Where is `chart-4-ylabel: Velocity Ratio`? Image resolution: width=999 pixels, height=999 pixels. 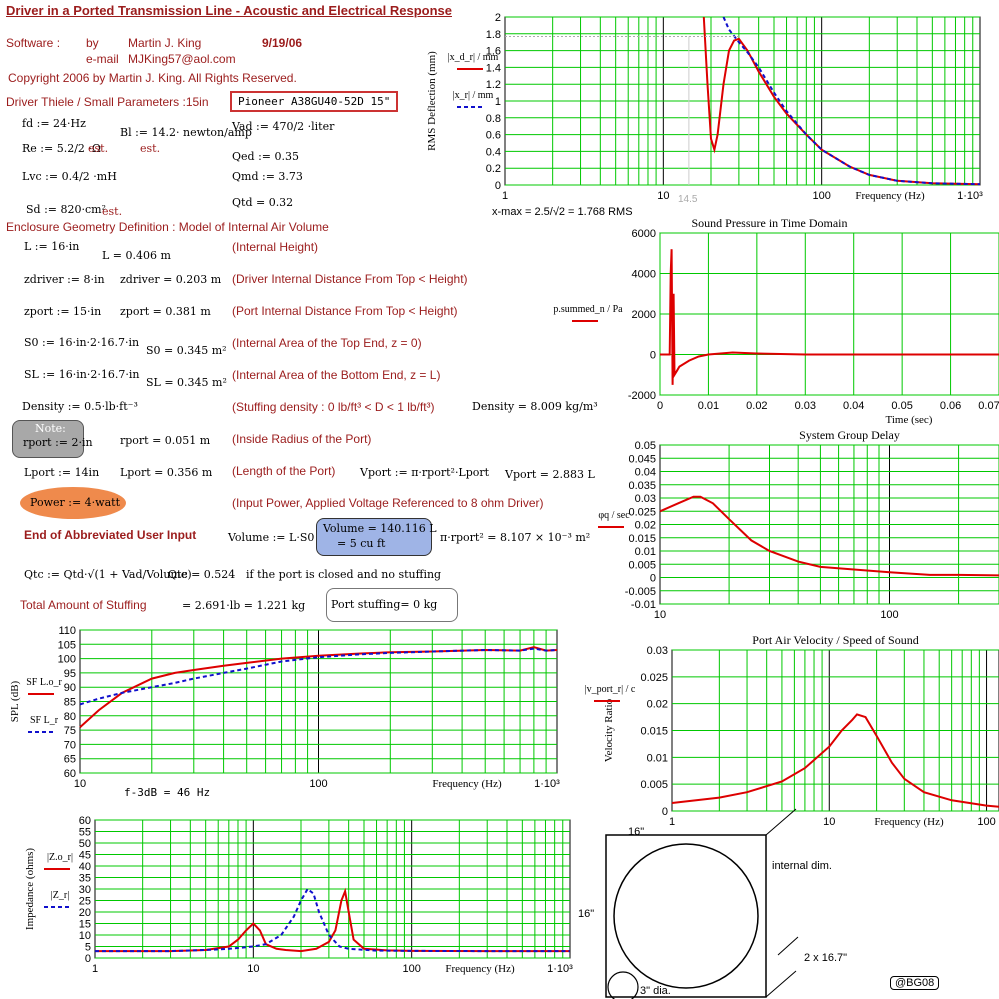 chart-4-ylabel: Velocity Ratio is located at coordinates (609, 730).